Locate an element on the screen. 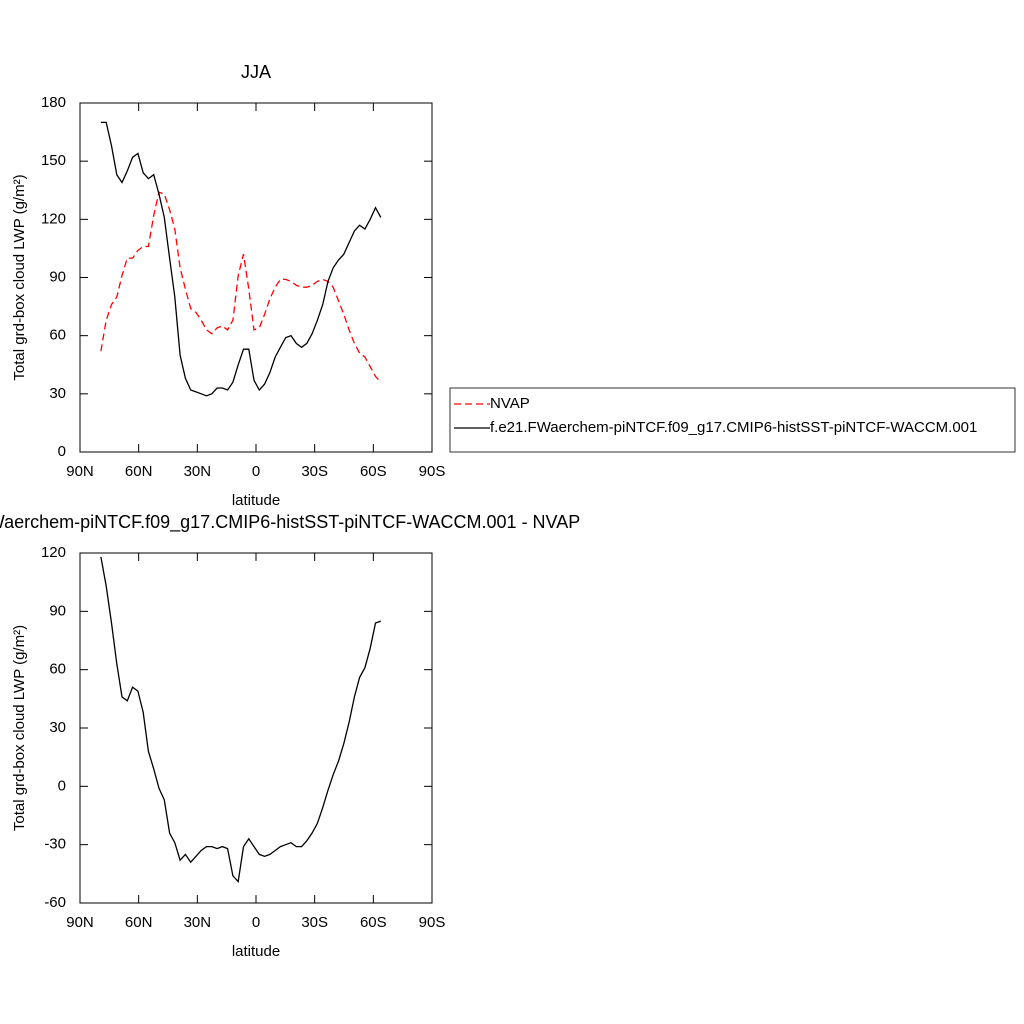 The height and width of the screenshot is (1024, 1024). y-tick-label: -60 is located at coordinates (55, 902).